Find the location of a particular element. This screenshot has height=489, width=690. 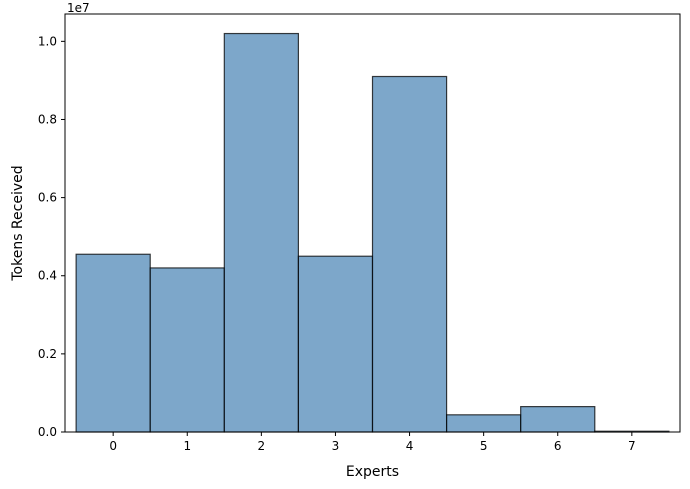

y-tick-label: 0.4 is located at coordinates (47, 276).